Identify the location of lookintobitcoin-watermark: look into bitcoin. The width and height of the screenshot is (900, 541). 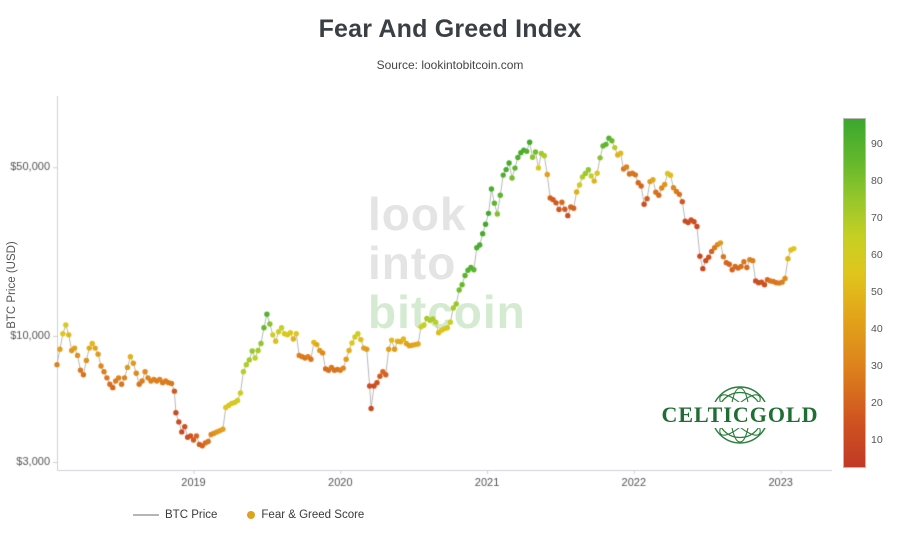
(447, 263).